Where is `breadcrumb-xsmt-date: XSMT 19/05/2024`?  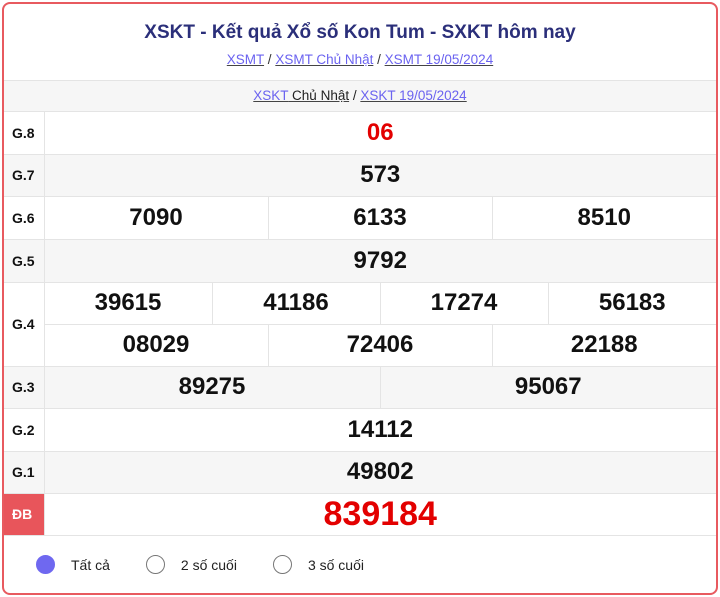
breadcrumb-xsmt-date: XSMT 19/05/2024 is located at coordinates (439, 59).